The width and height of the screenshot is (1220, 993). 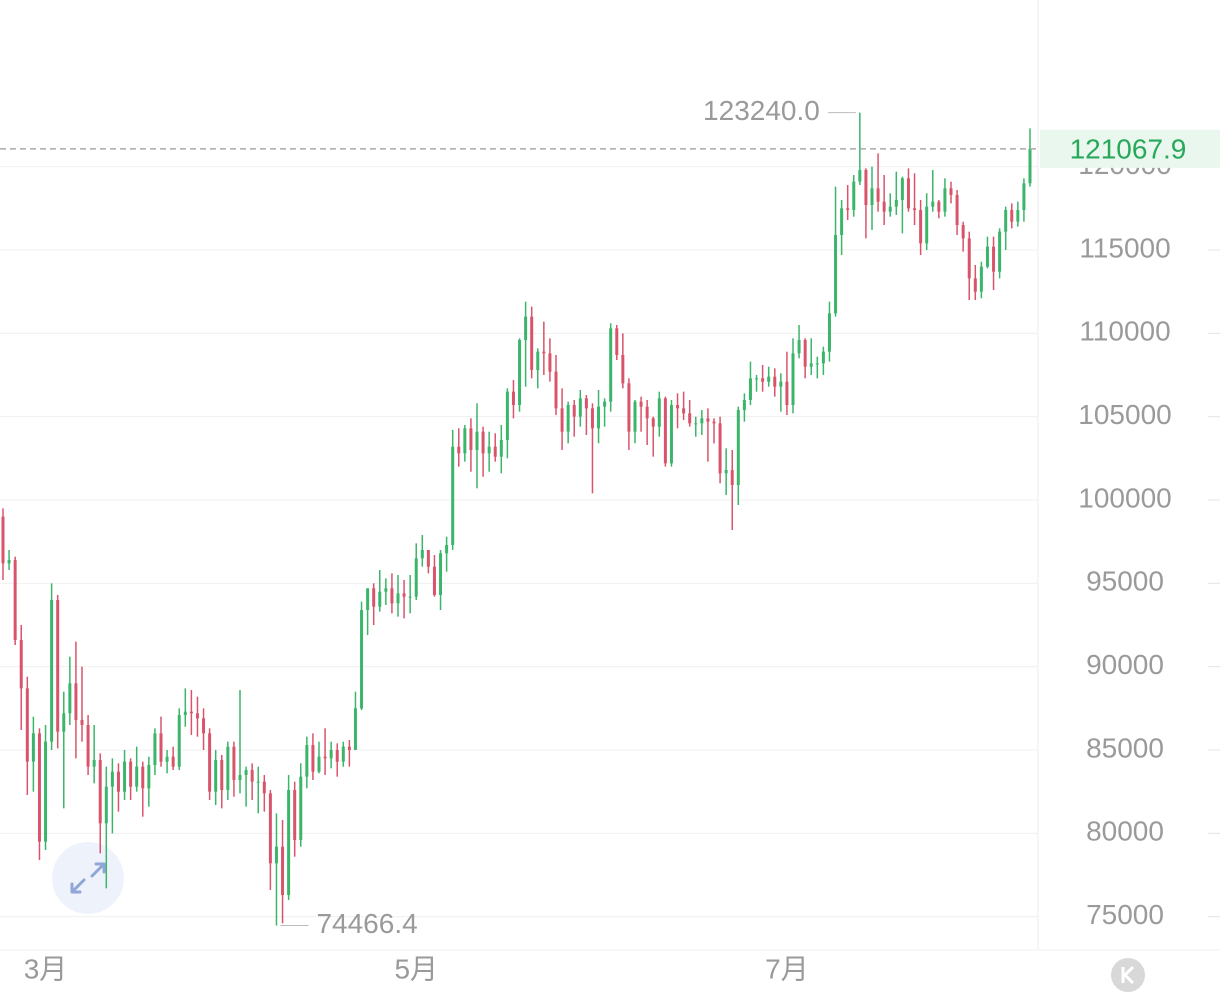 I want to click on y-tick-label: 95000, so click(x=1125, y=581).